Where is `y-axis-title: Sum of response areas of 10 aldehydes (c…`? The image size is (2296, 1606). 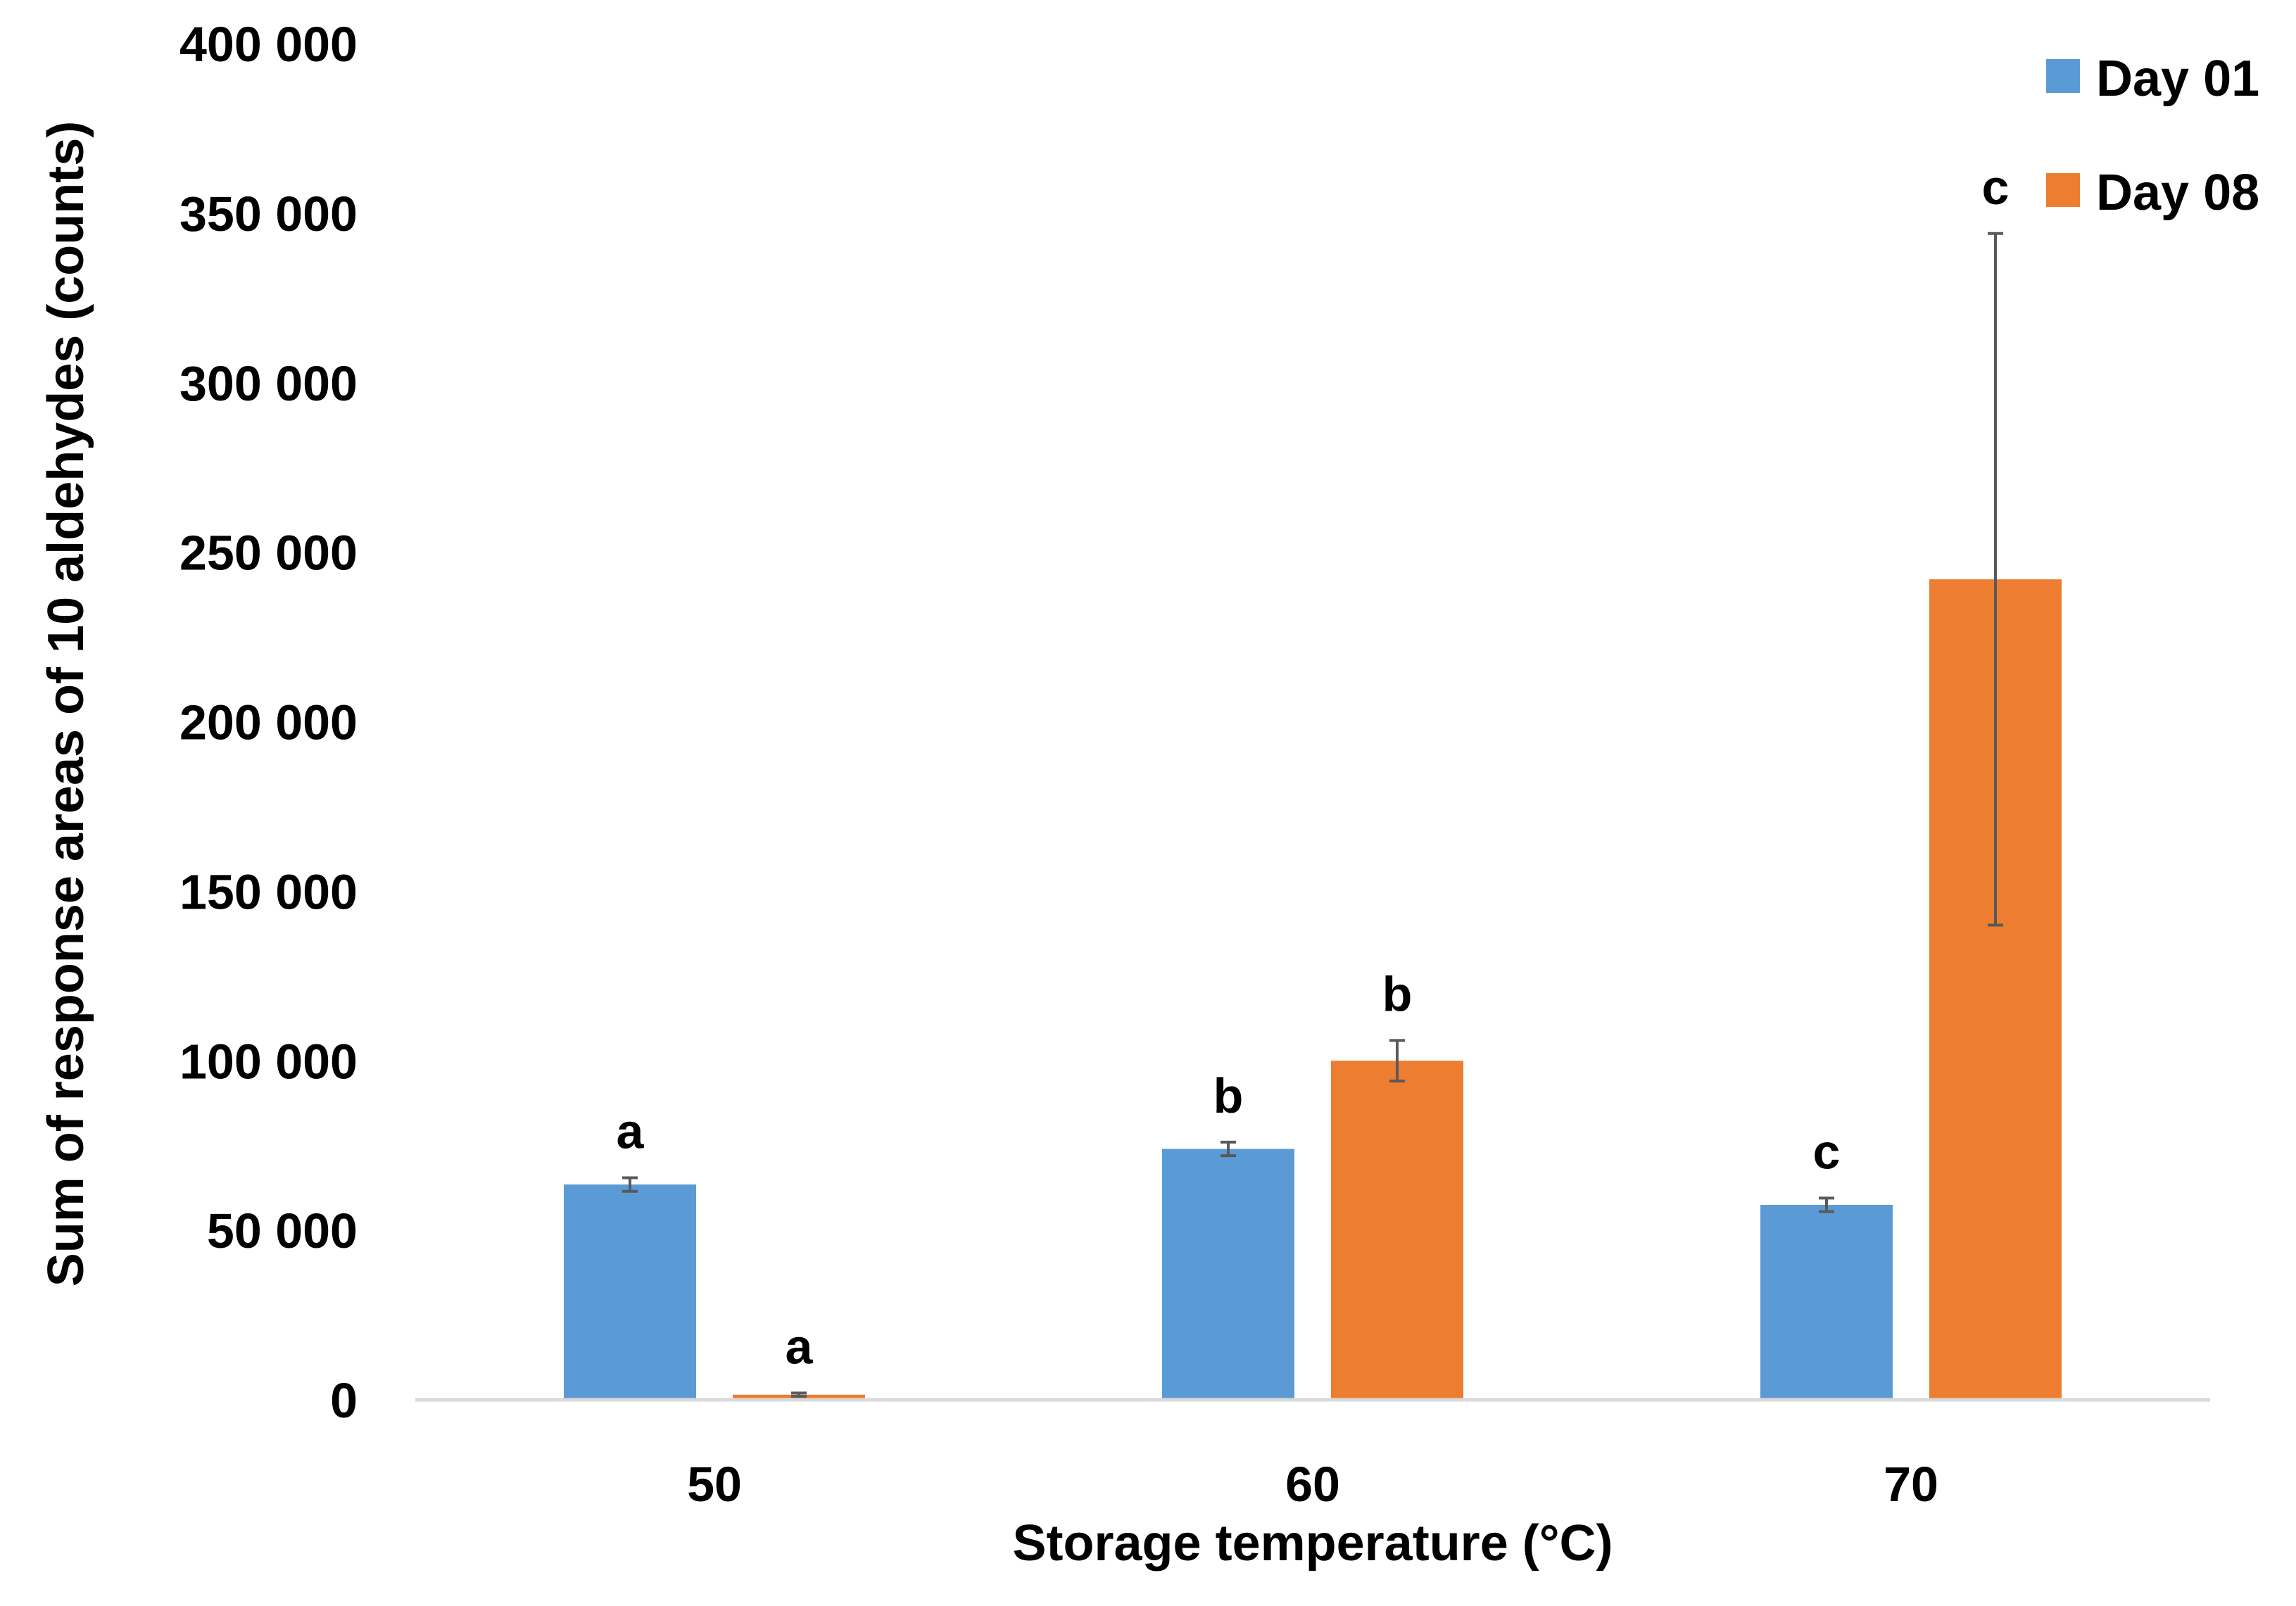 y-axis-title: Sum of response areas of 10 aldehydes (c… is located at coordinates (66, 704).